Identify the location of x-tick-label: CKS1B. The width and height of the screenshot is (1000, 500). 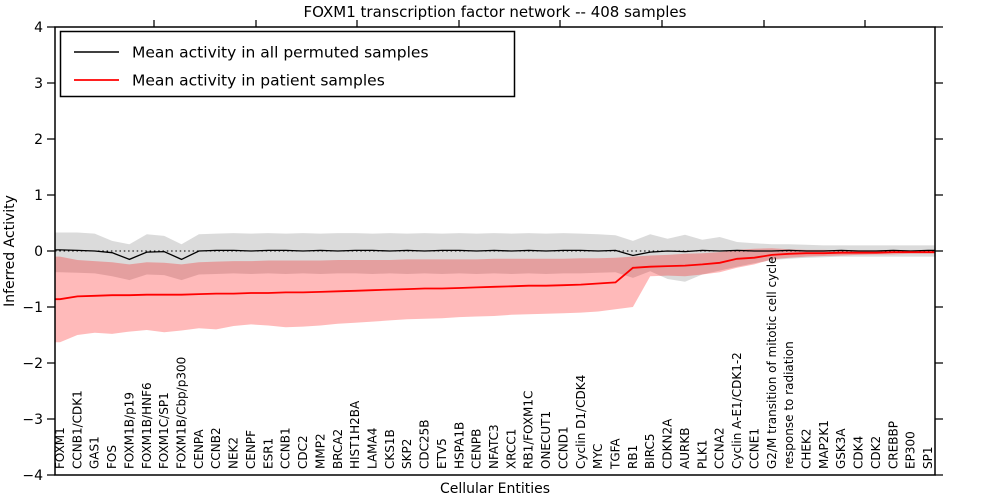
(390, 449).